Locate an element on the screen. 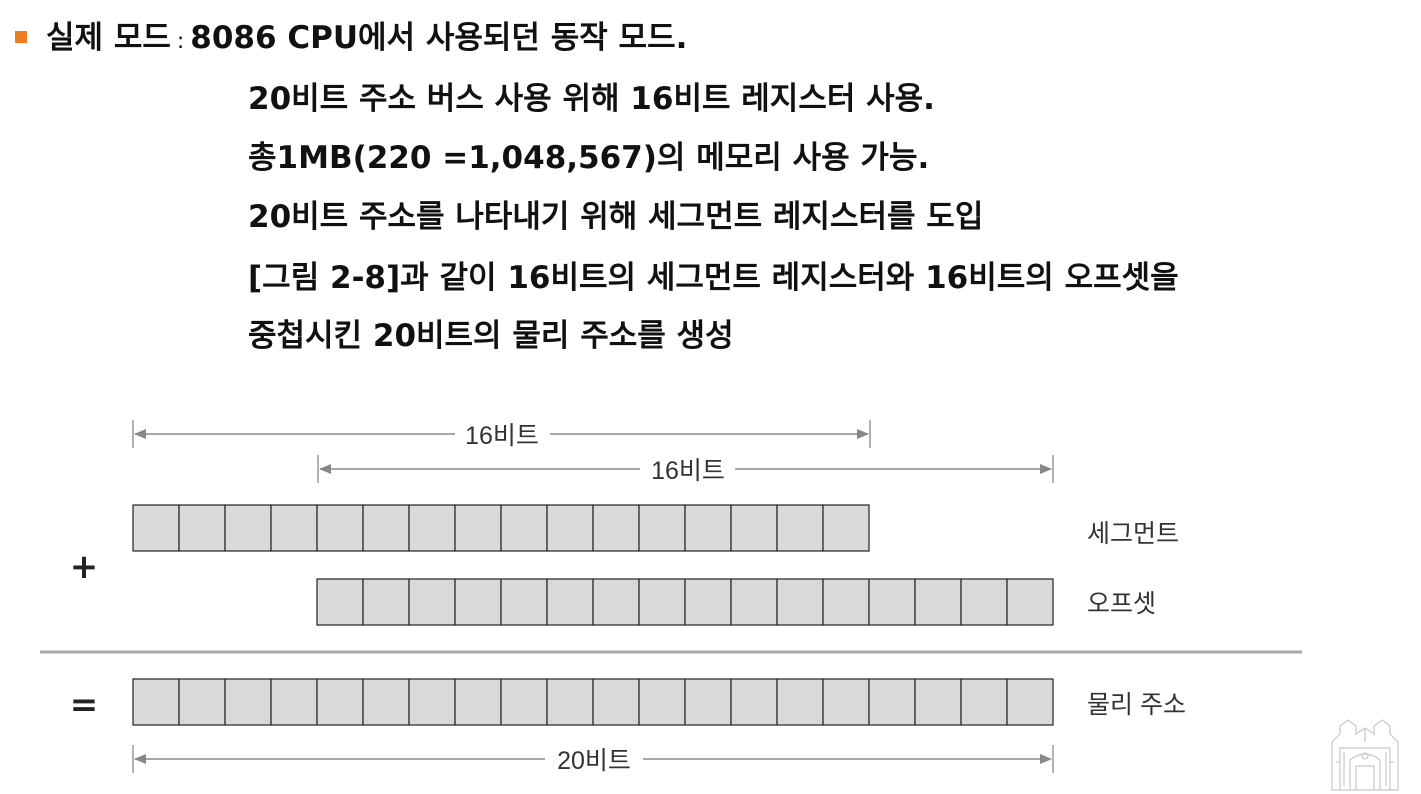 The width and height of the screenshot is (1421, 794). offset-register-row is located at coordinates (685, 602).